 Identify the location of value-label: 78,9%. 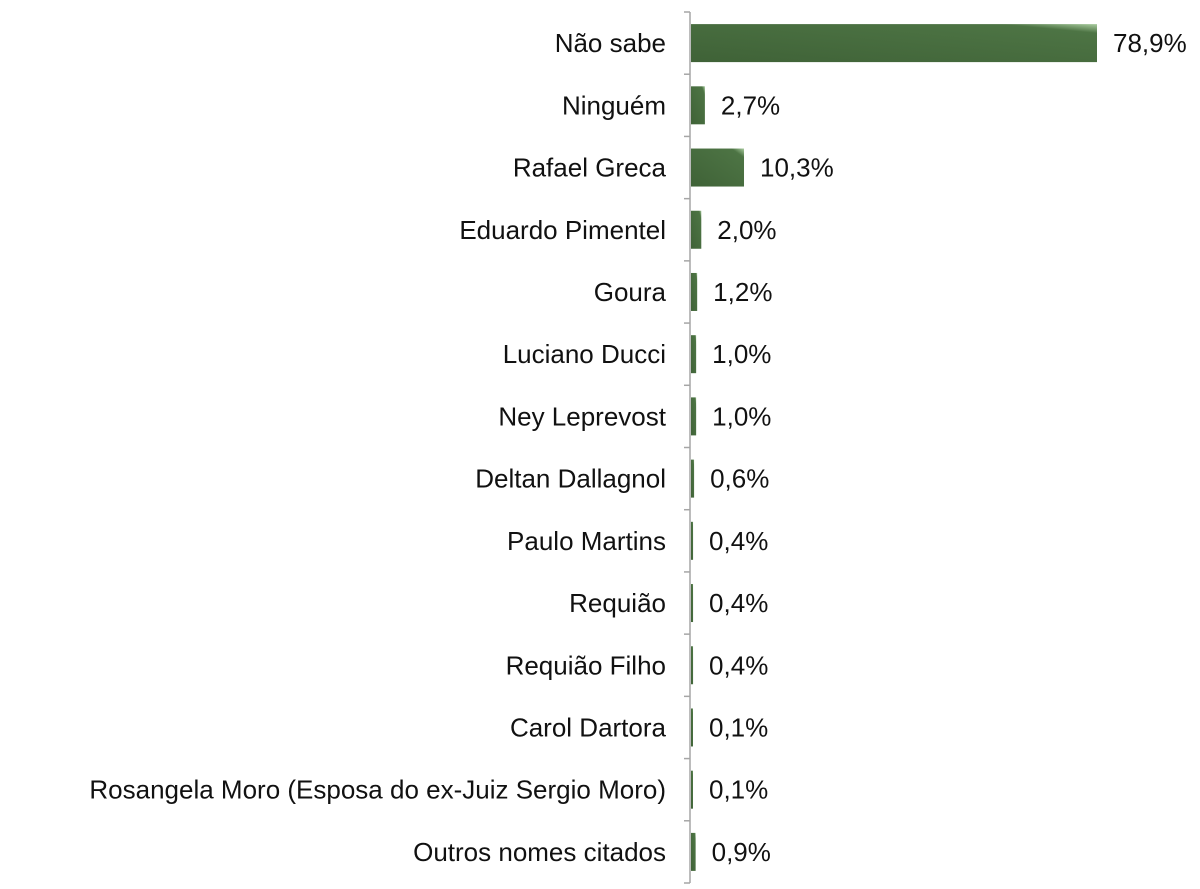
(1150, 43).